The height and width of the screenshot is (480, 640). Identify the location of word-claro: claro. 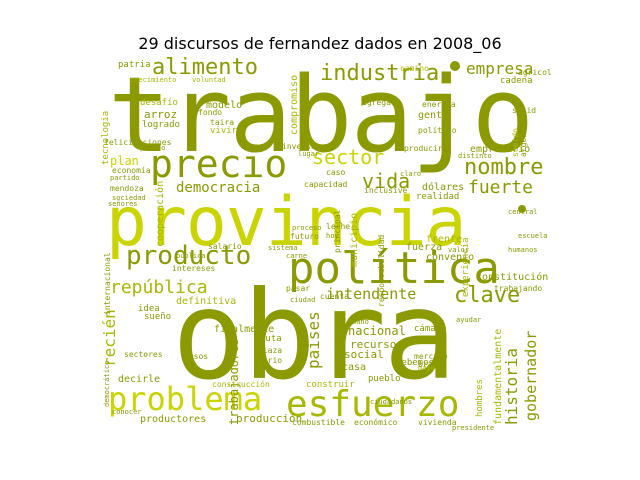
(411, 174).